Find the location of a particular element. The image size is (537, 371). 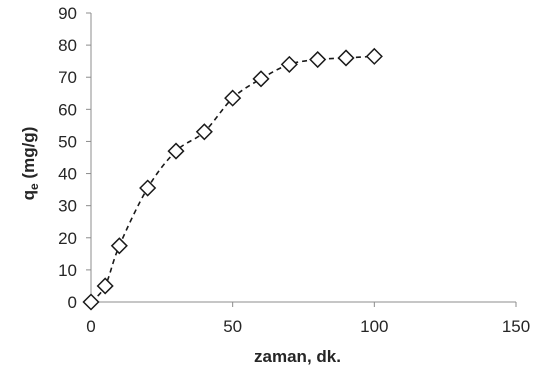

x-tick-label: 150 is located at coordinates (516, 326).